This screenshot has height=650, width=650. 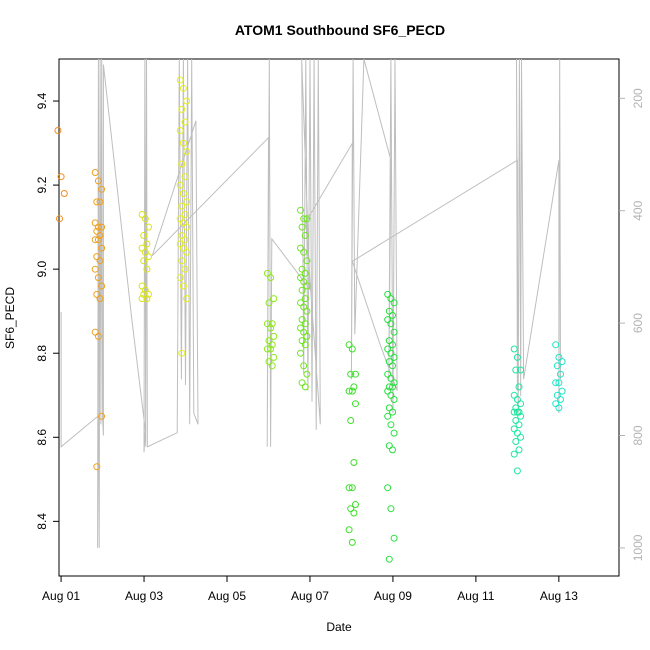 What do you see at coordinates (638, 210) in the screenshot?
I see `right-tick-label: 400` at bounding box center [638, 210].